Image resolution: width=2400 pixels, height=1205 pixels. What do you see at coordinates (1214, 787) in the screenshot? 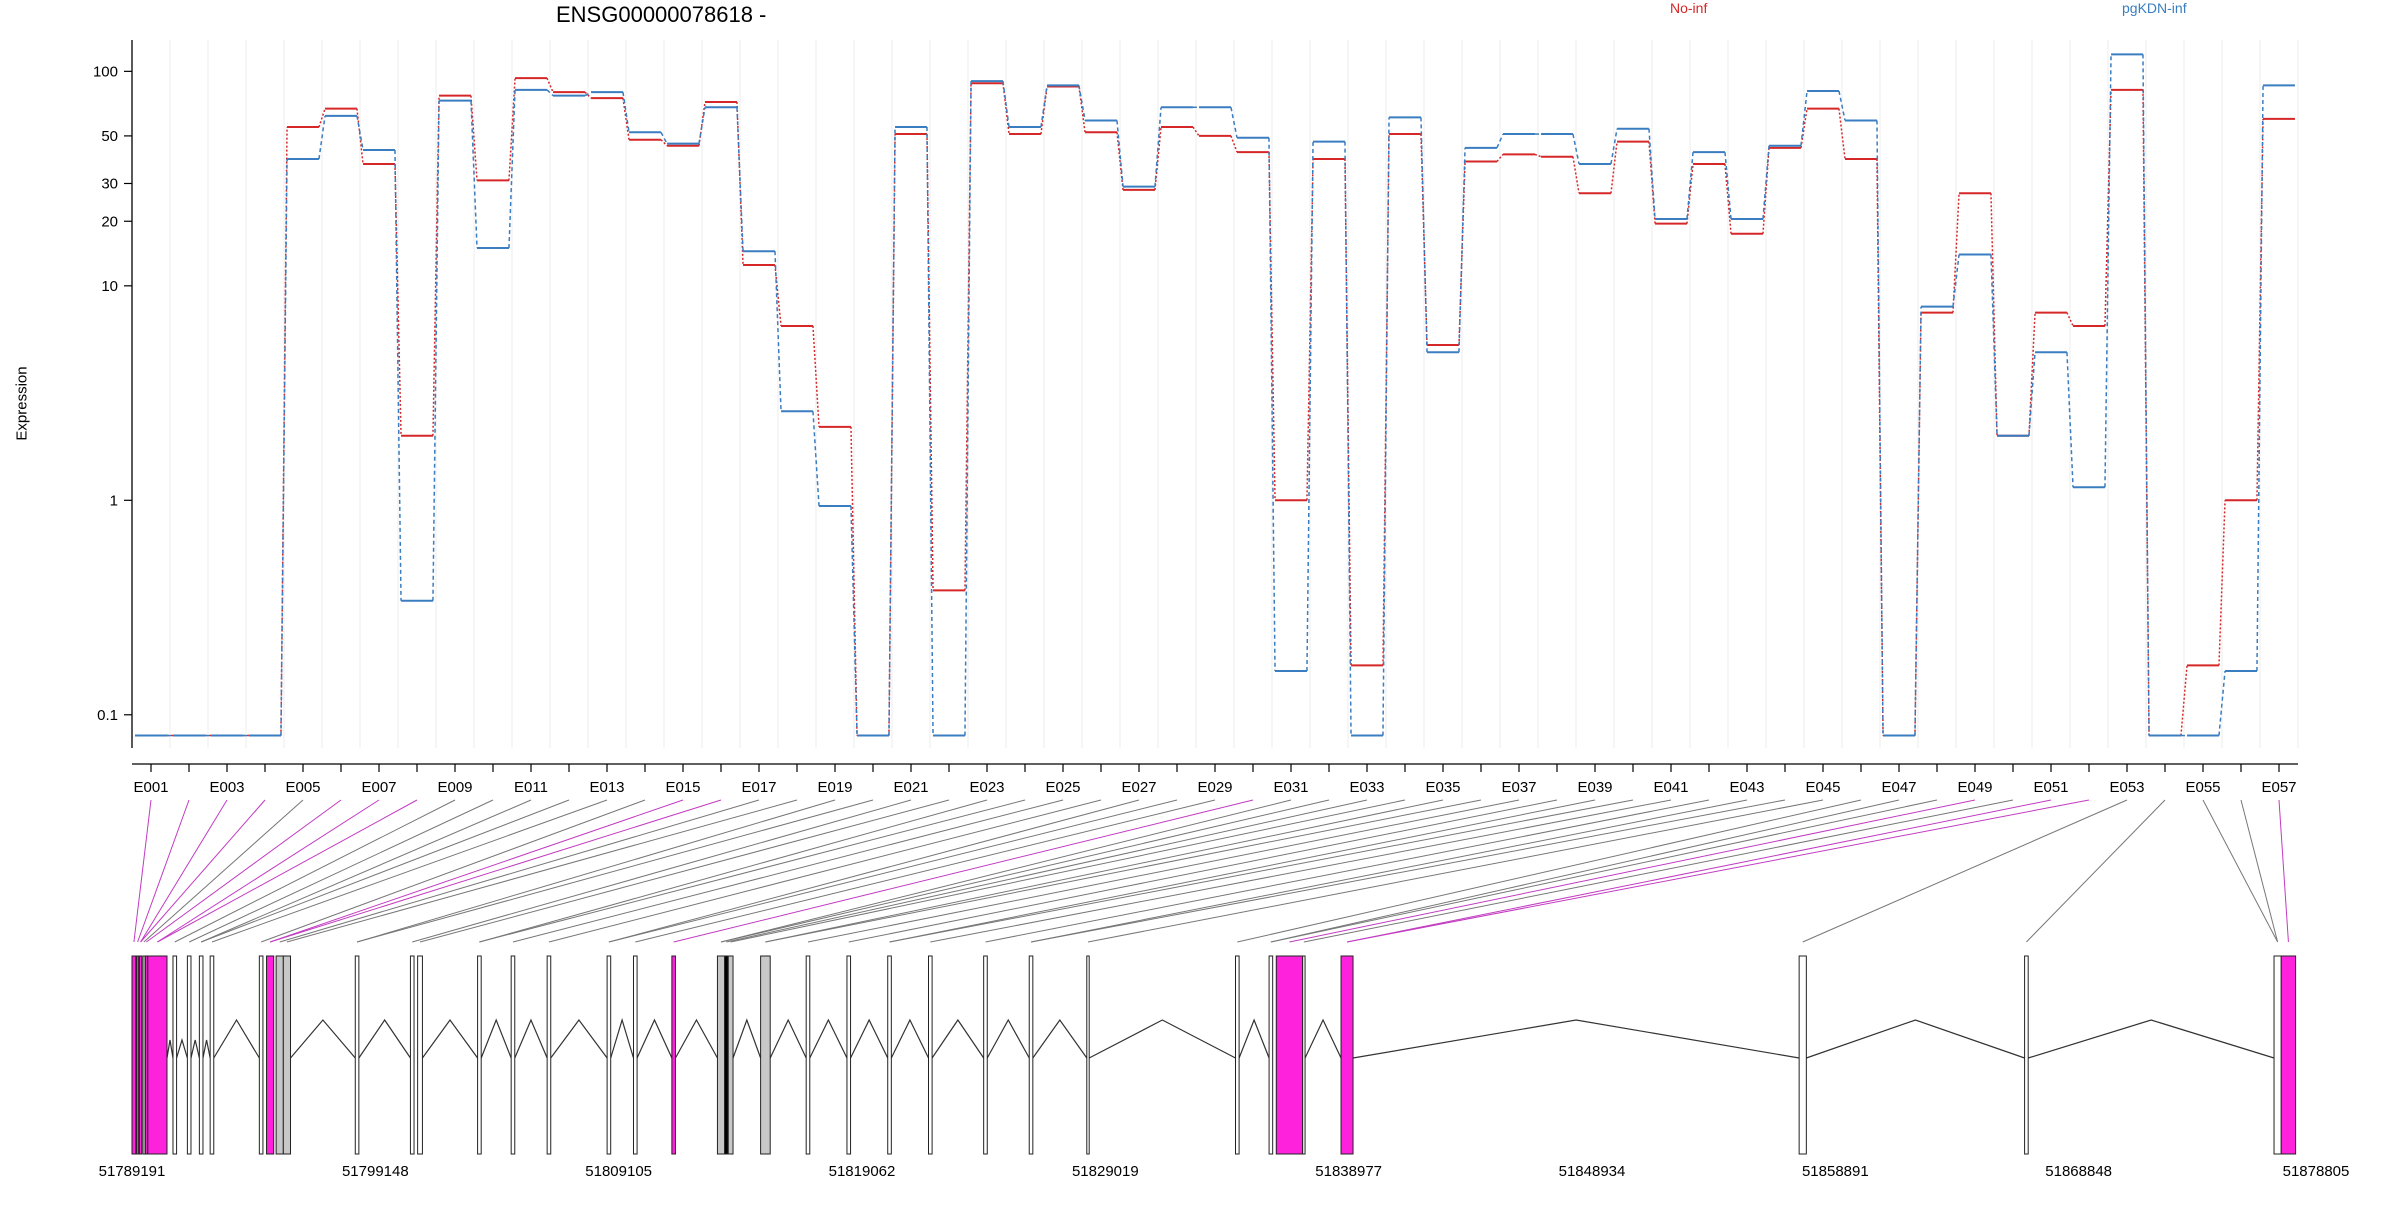
I see `x-tick-label: E029` at bounding box center [1214, 787].